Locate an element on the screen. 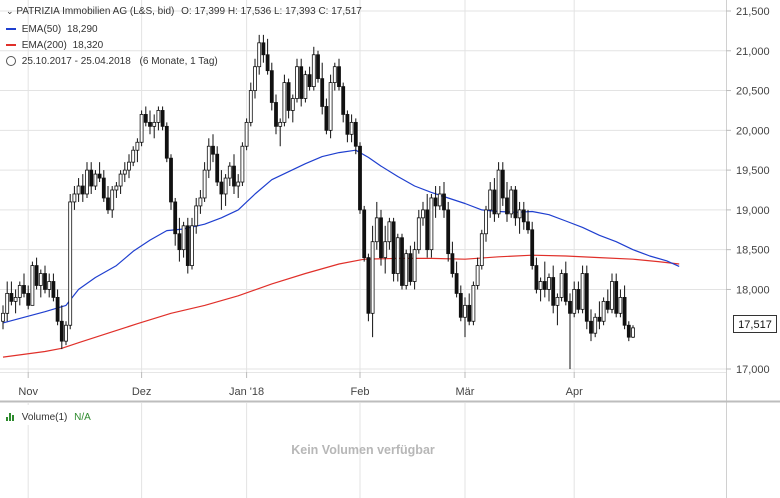 This screenshot has height=498, width=780. clock-icon is located at coordinates (11, 61).